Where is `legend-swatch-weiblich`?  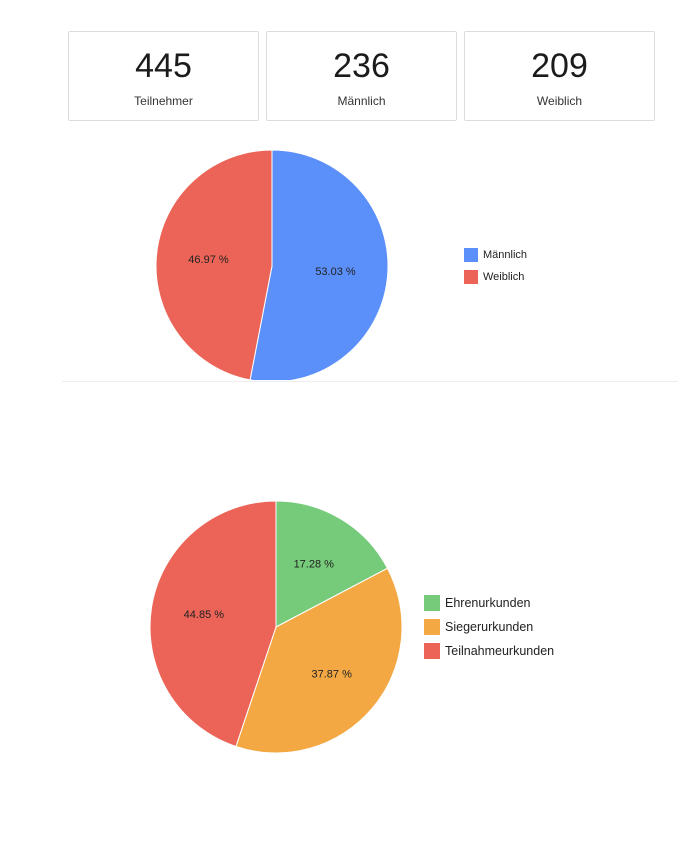
legend-swatch-weiblich is located at coordinates (471, 277).